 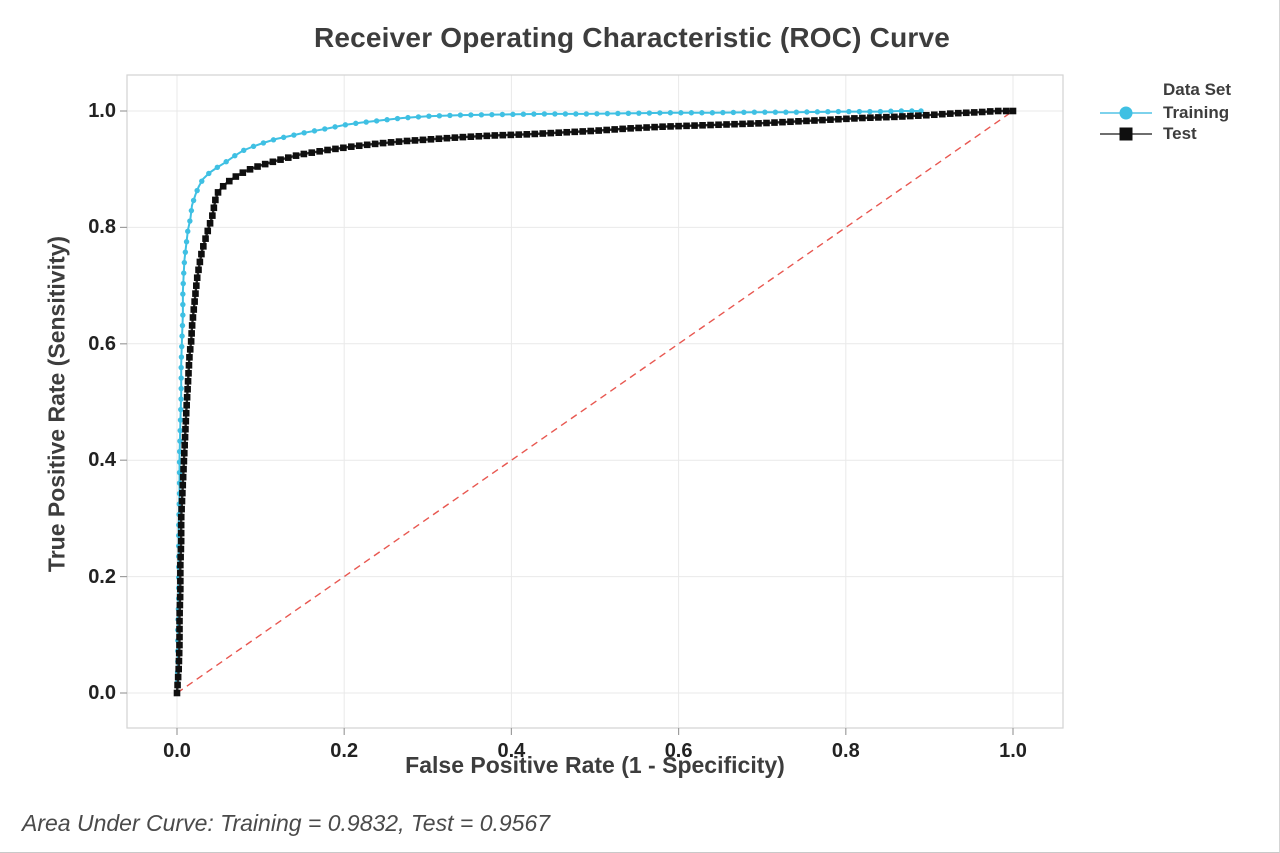 What do you see at coordinates (595, 765) in the screenshot?
I see `x-axis-title: False Positive Rate (1 - Specificity)` at bounding box center [595, 765].